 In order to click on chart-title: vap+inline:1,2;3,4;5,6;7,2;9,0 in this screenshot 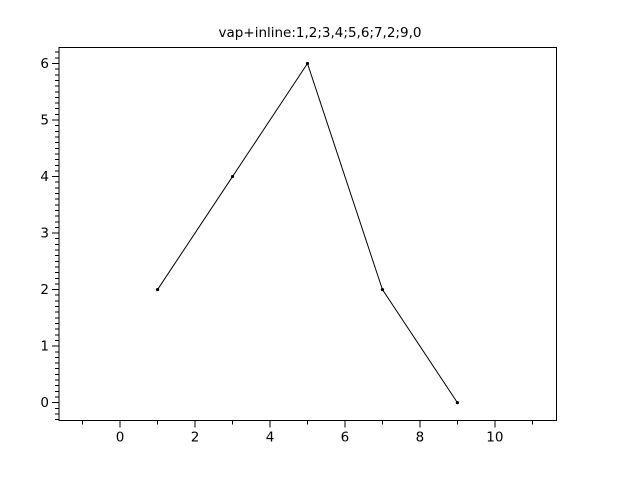, I will do `click(320, 33)`.